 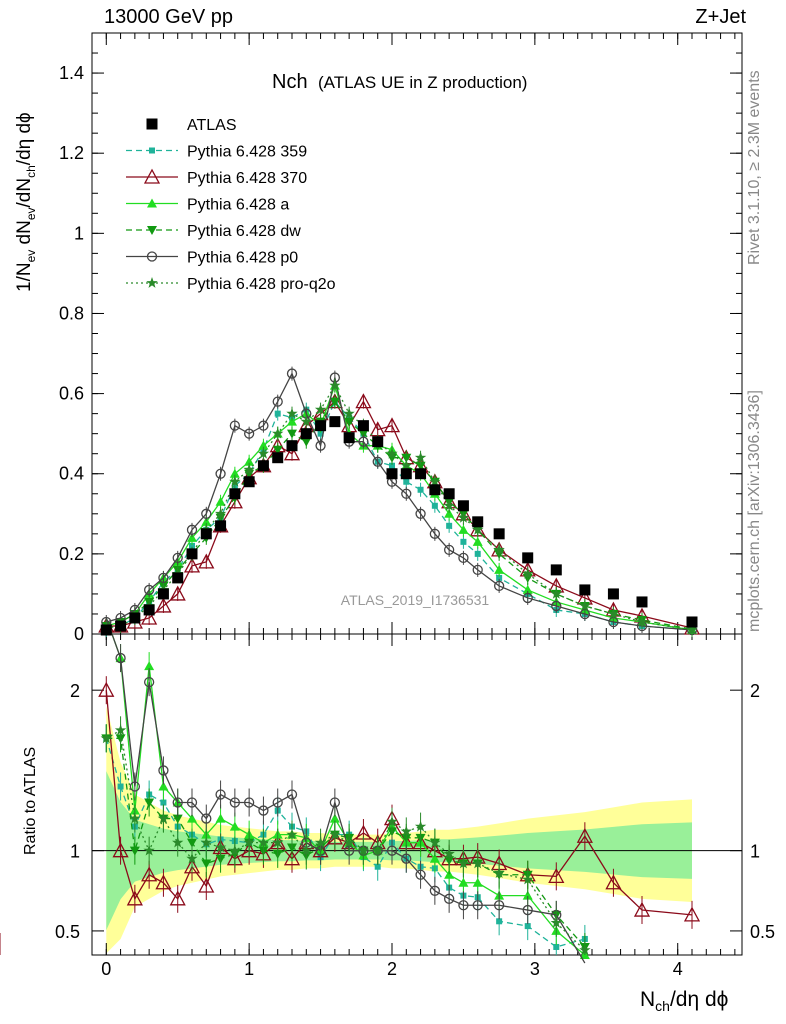 I want to click on x-tick-label: 4, so click(x=678, y=969).